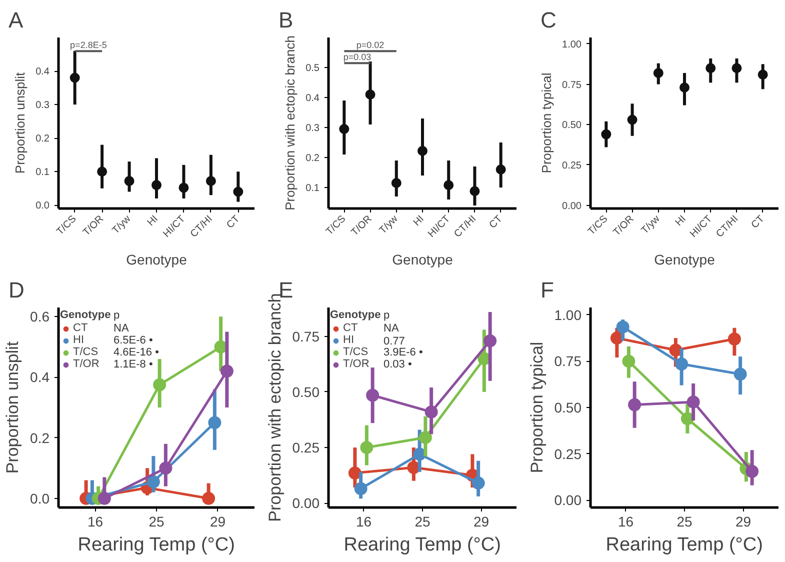 This screenshot has height=562, width=785. I want to click on y-tick-label: 0.5, so click(313, 68).